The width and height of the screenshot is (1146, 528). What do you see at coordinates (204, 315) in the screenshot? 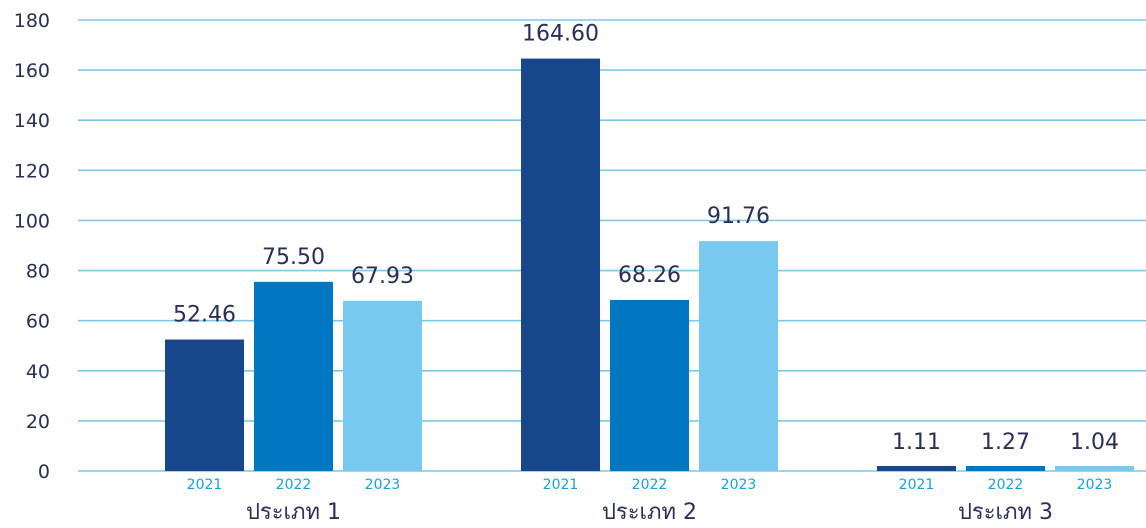
I see `data-label: 52.46` at bounding box center [204, 315].